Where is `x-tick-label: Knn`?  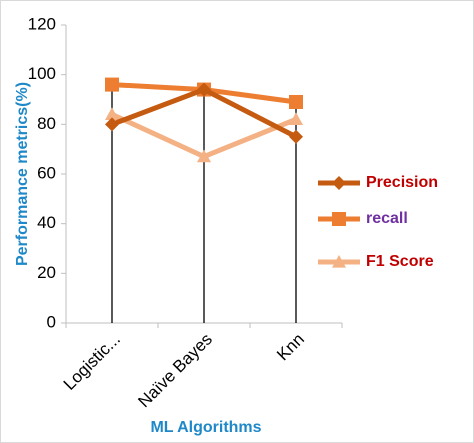 x-tick-label: Knn is located at coordinates (290, 347).